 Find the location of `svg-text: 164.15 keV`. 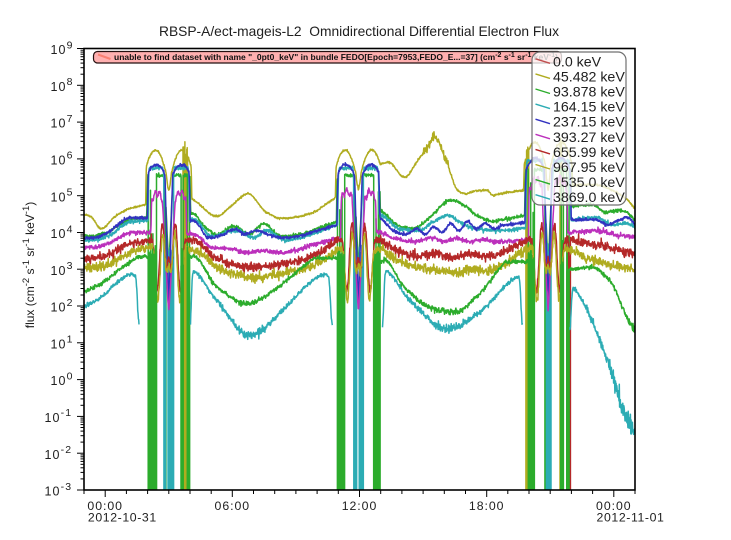

svg-text: 164.15 keV is located at coordinates (589, 108).